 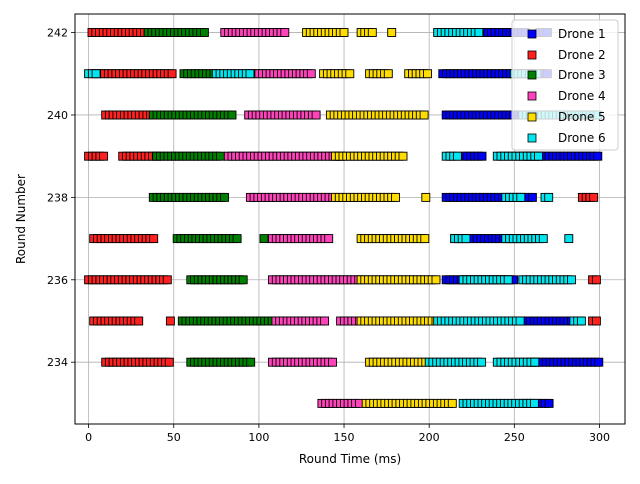 I want to click on legend-entry-drone-5: Drone 5, so click(x=566, y=117).